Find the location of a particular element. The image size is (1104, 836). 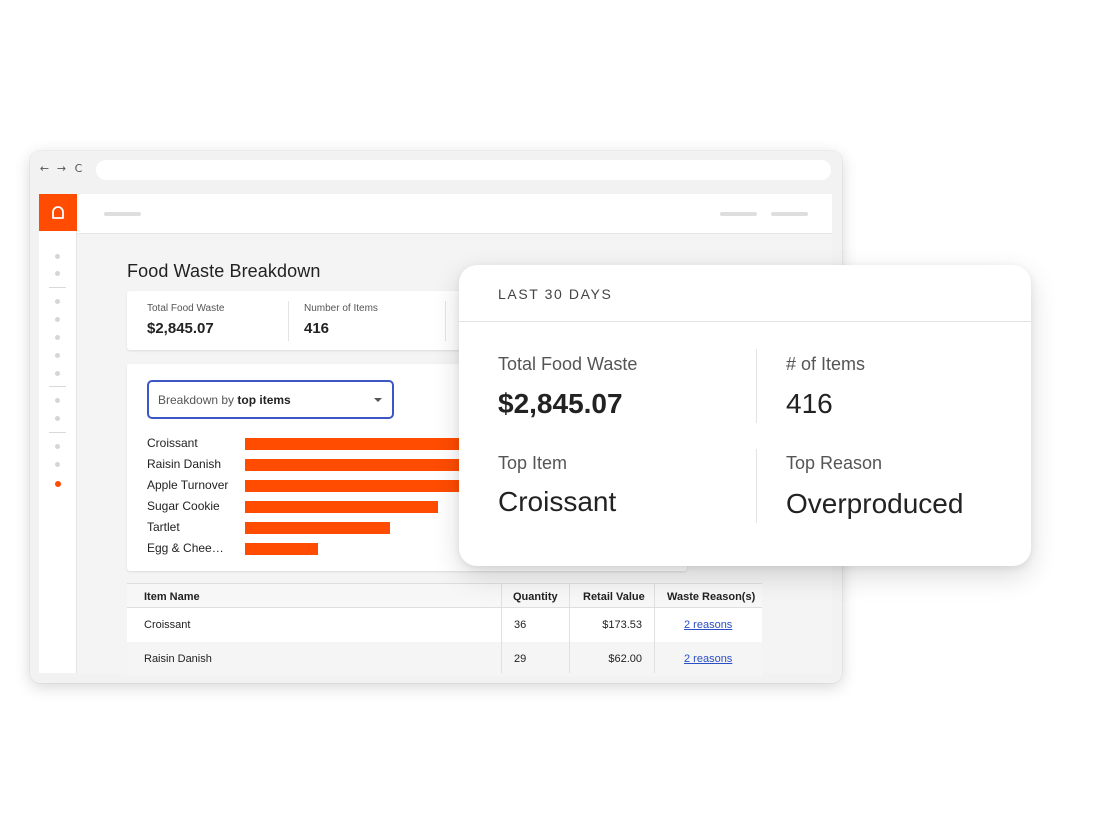

bell-logo-icon is located at coordinates (58, 212).